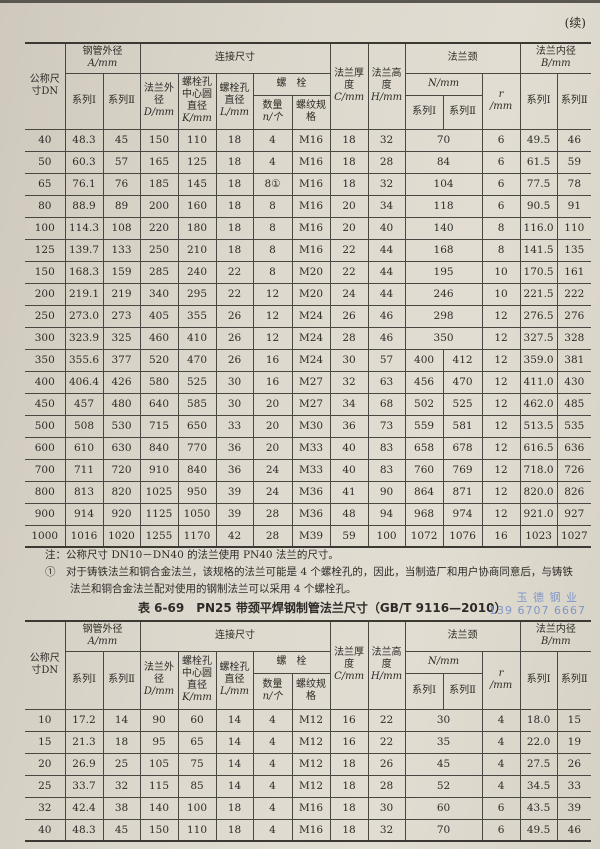 The width and height of the screenshot is (600, 849). Describe the element at coordinates (424, 536) in the screenshot. I see `cell-neck-n-1: 1072` at that location.